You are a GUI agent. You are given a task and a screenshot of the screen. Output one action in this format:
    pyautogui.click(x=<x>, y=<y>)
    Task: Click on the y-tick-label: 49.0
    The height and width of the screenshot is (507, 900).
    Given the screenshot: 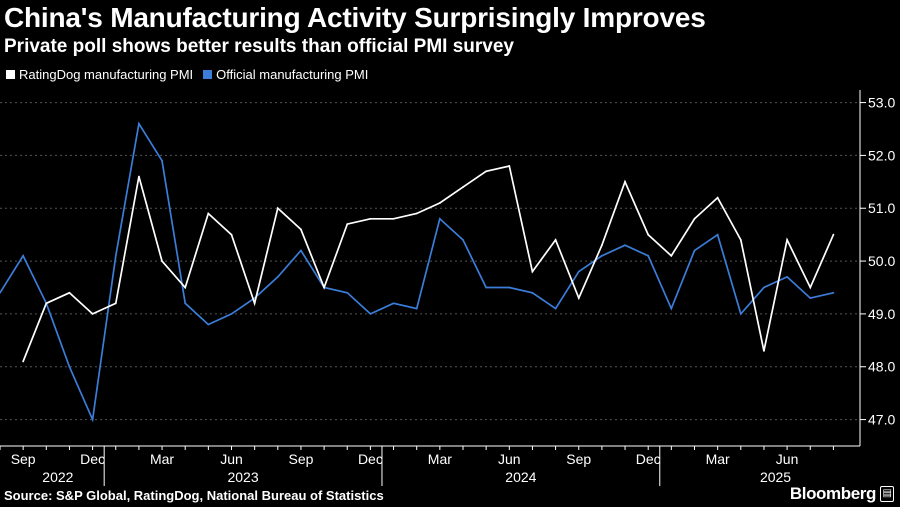 What is the action you would take?
    pyautogui.click(x=881, y=314)
    